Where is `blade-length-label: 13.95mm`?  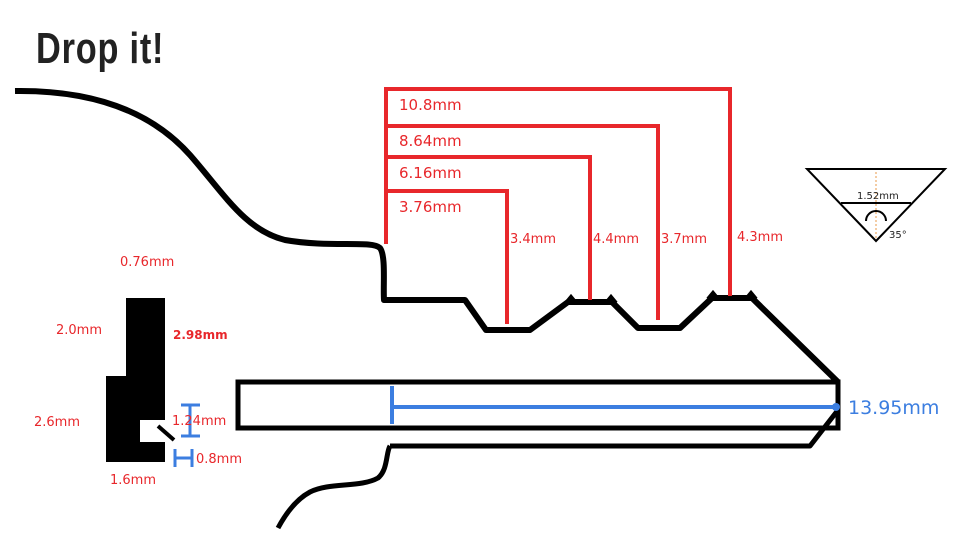
blade-length-label: 13.95mm is located at coordinates (893, 408).